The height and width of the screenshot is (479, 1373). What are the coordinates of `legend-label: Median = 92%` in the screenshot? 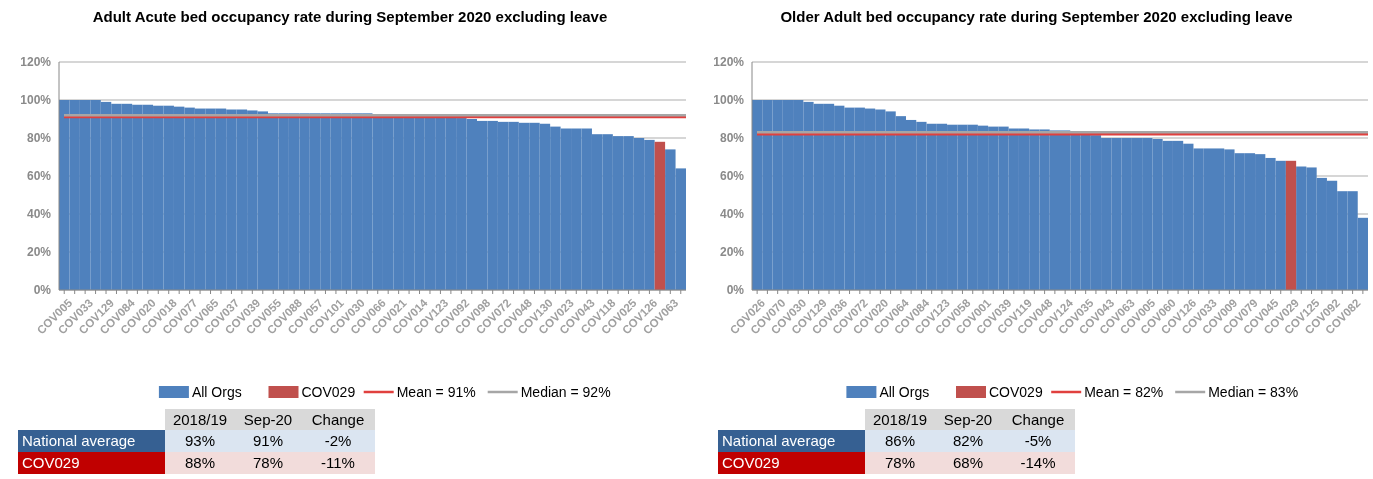 It's located at (565, 392).